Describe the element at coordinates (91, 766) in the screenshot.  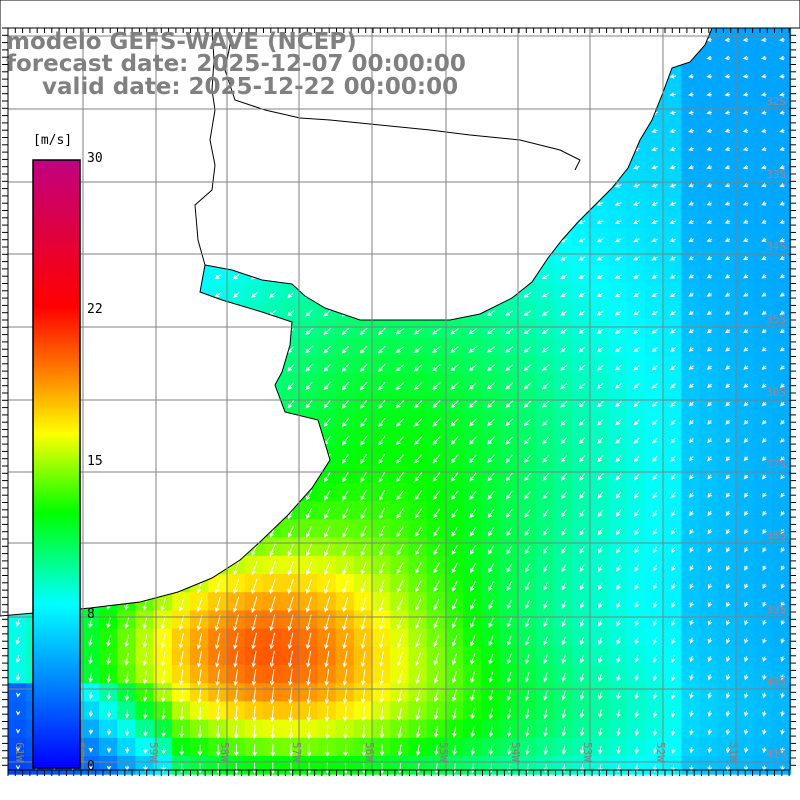
I see `colorbar-tick-0: 0` at that location.